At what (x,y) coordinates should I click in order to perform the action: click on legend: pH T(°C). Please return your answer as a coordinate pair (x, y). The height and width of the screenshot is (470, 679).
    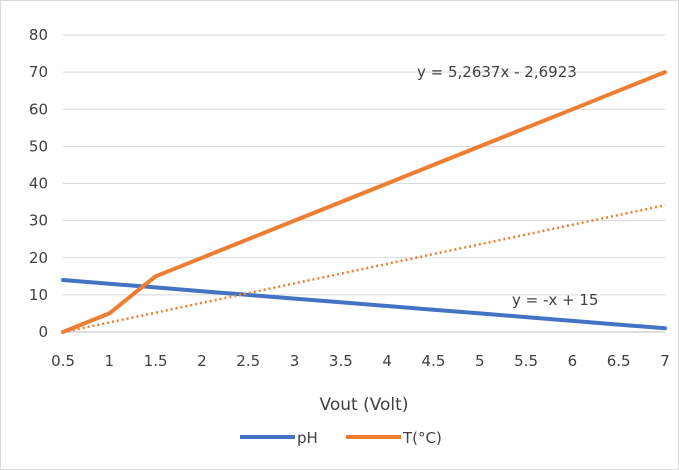
    Looking at the image, I should click on (341, 438).